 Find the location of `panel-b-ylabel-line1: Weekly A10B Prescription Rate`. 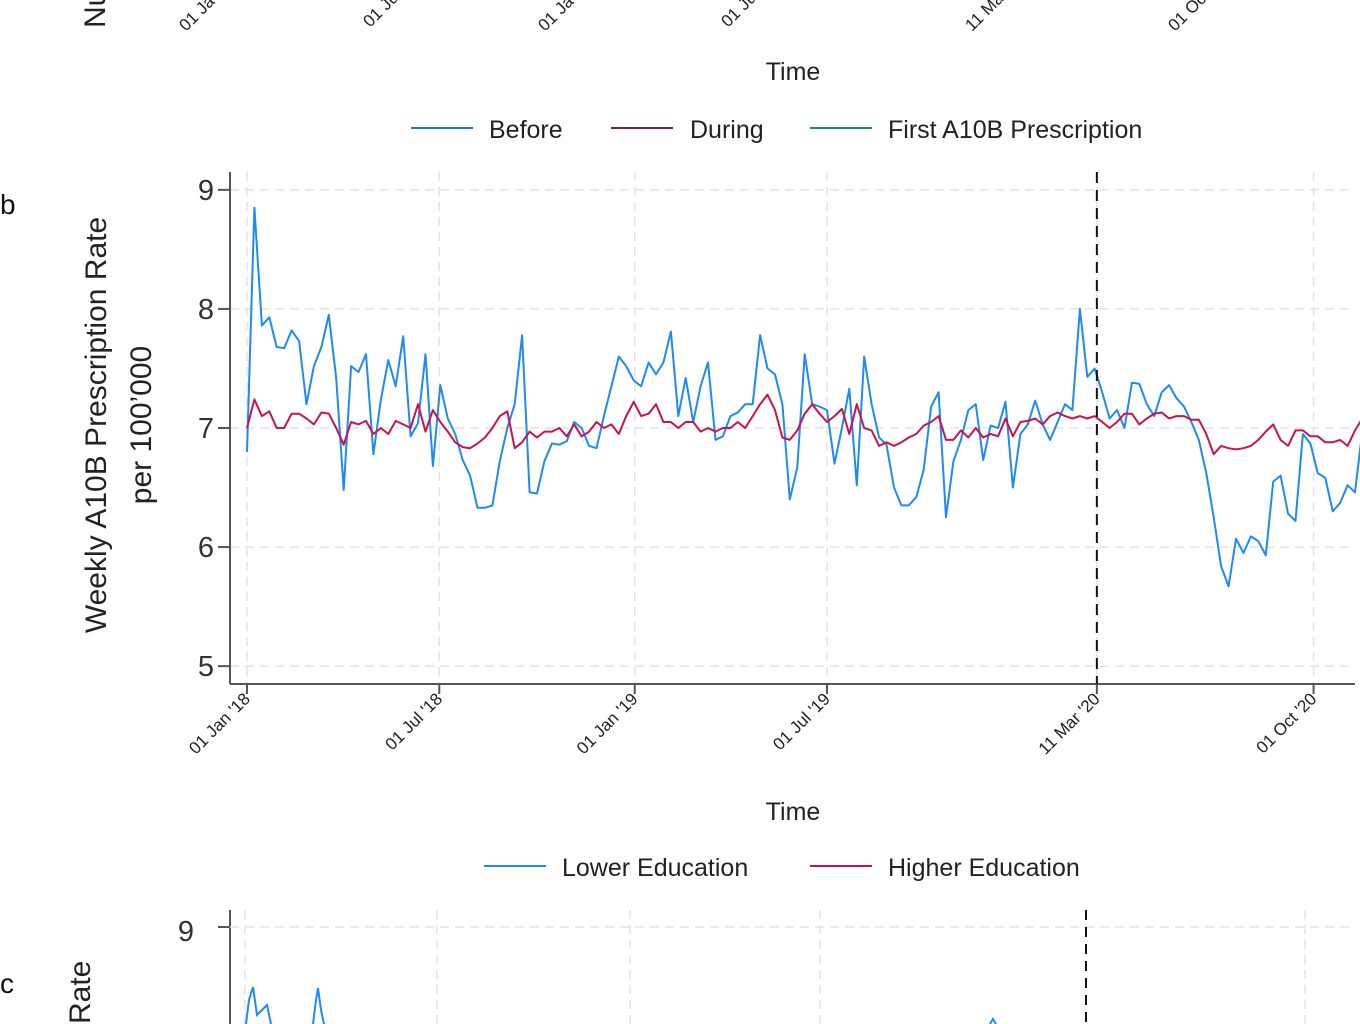

panel-b-ylabel-line1: Weekly A10B Prescription Rate is located at coordinates (96, 425).